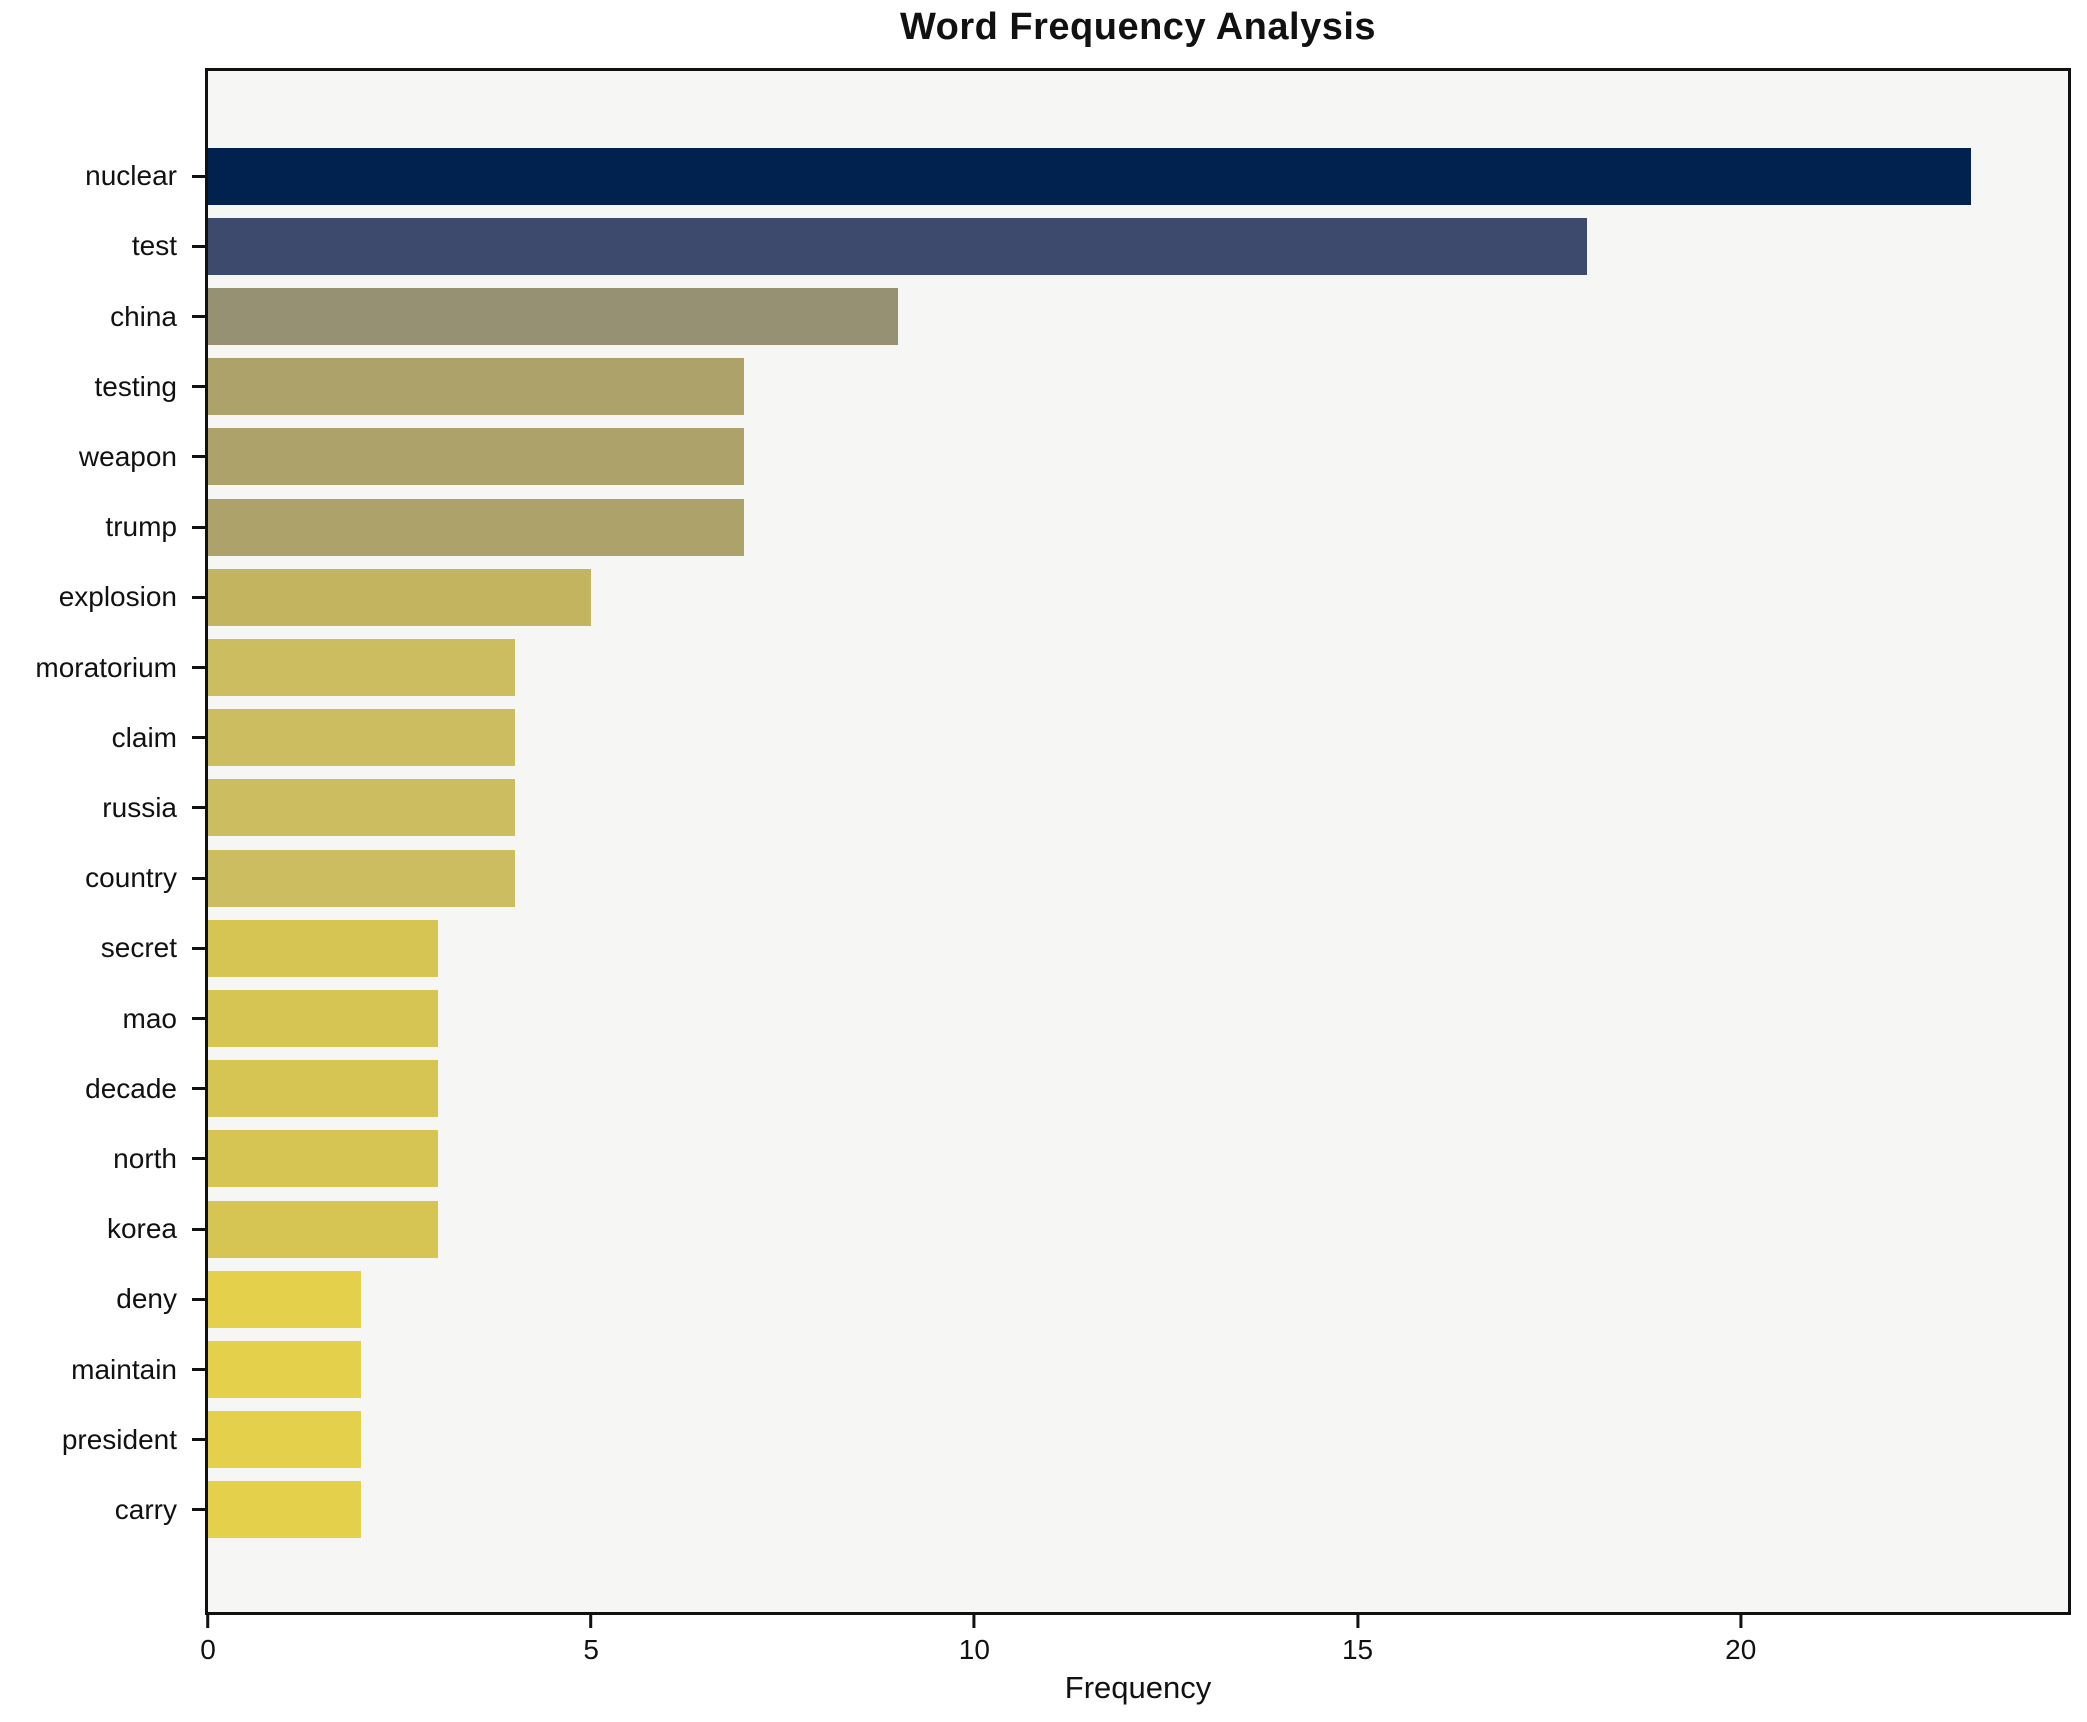 The image size is (2087, 1722). I want to click on bar-nuclear, so click(1089, 176).